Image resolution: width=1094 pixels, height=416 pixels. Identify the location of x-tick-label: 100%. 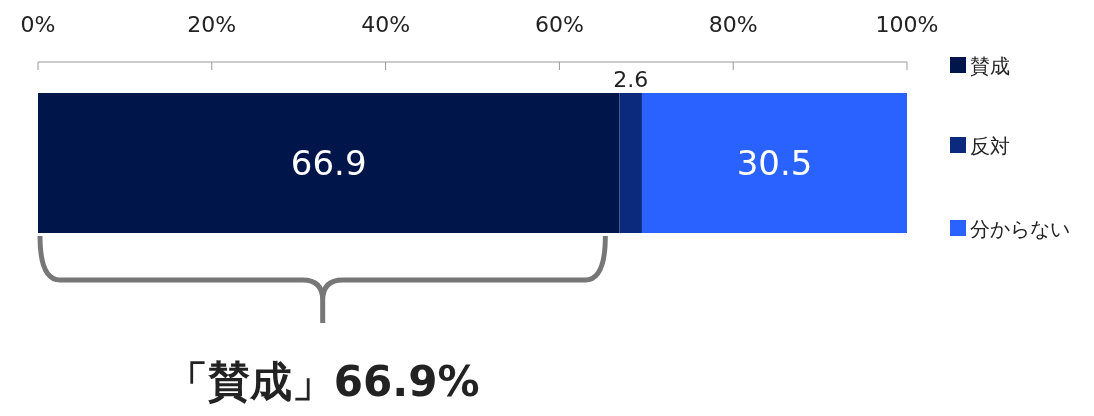
(907, 24).